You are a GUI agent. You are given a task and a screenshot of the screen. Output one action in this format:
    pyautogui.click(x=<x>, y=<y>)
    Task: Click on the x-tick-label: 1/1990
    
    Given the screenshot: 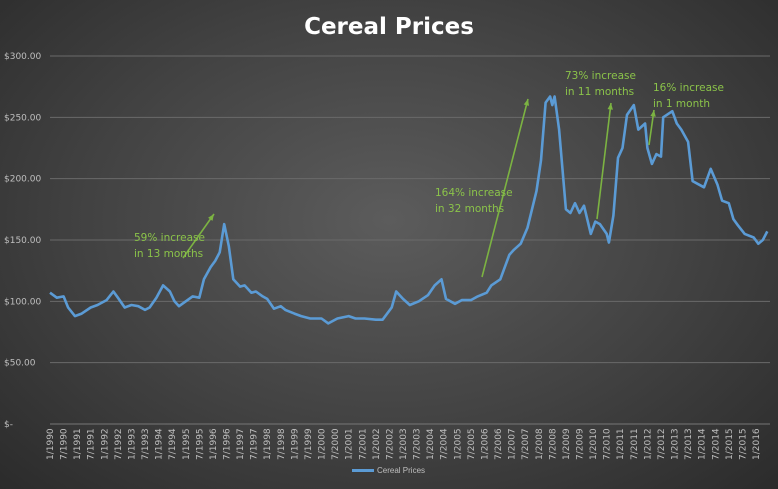 What is the action you would take?
    pyautogui.click(x=51, y=444)
    